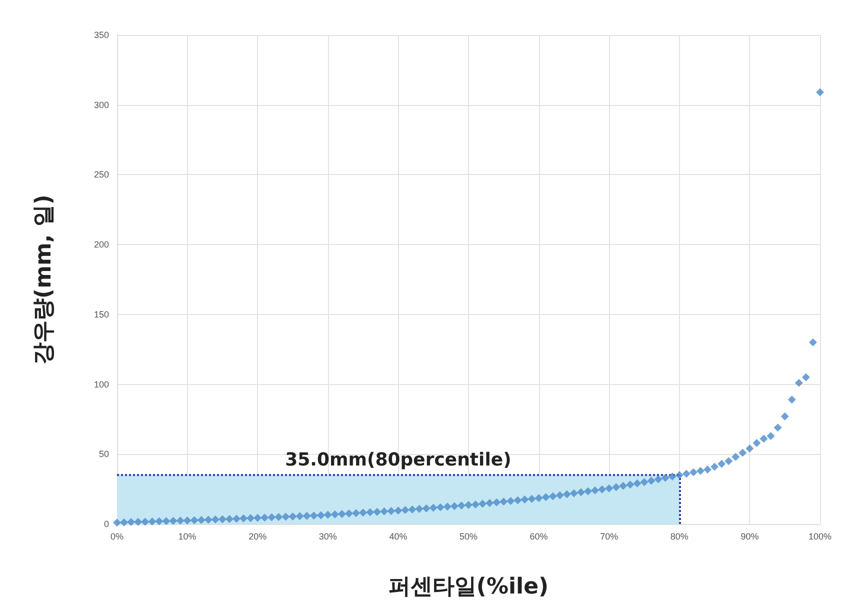  Describe the element at coordinates (101, 314) in the screenshot. I see `y-tick-label: 150` at that location.